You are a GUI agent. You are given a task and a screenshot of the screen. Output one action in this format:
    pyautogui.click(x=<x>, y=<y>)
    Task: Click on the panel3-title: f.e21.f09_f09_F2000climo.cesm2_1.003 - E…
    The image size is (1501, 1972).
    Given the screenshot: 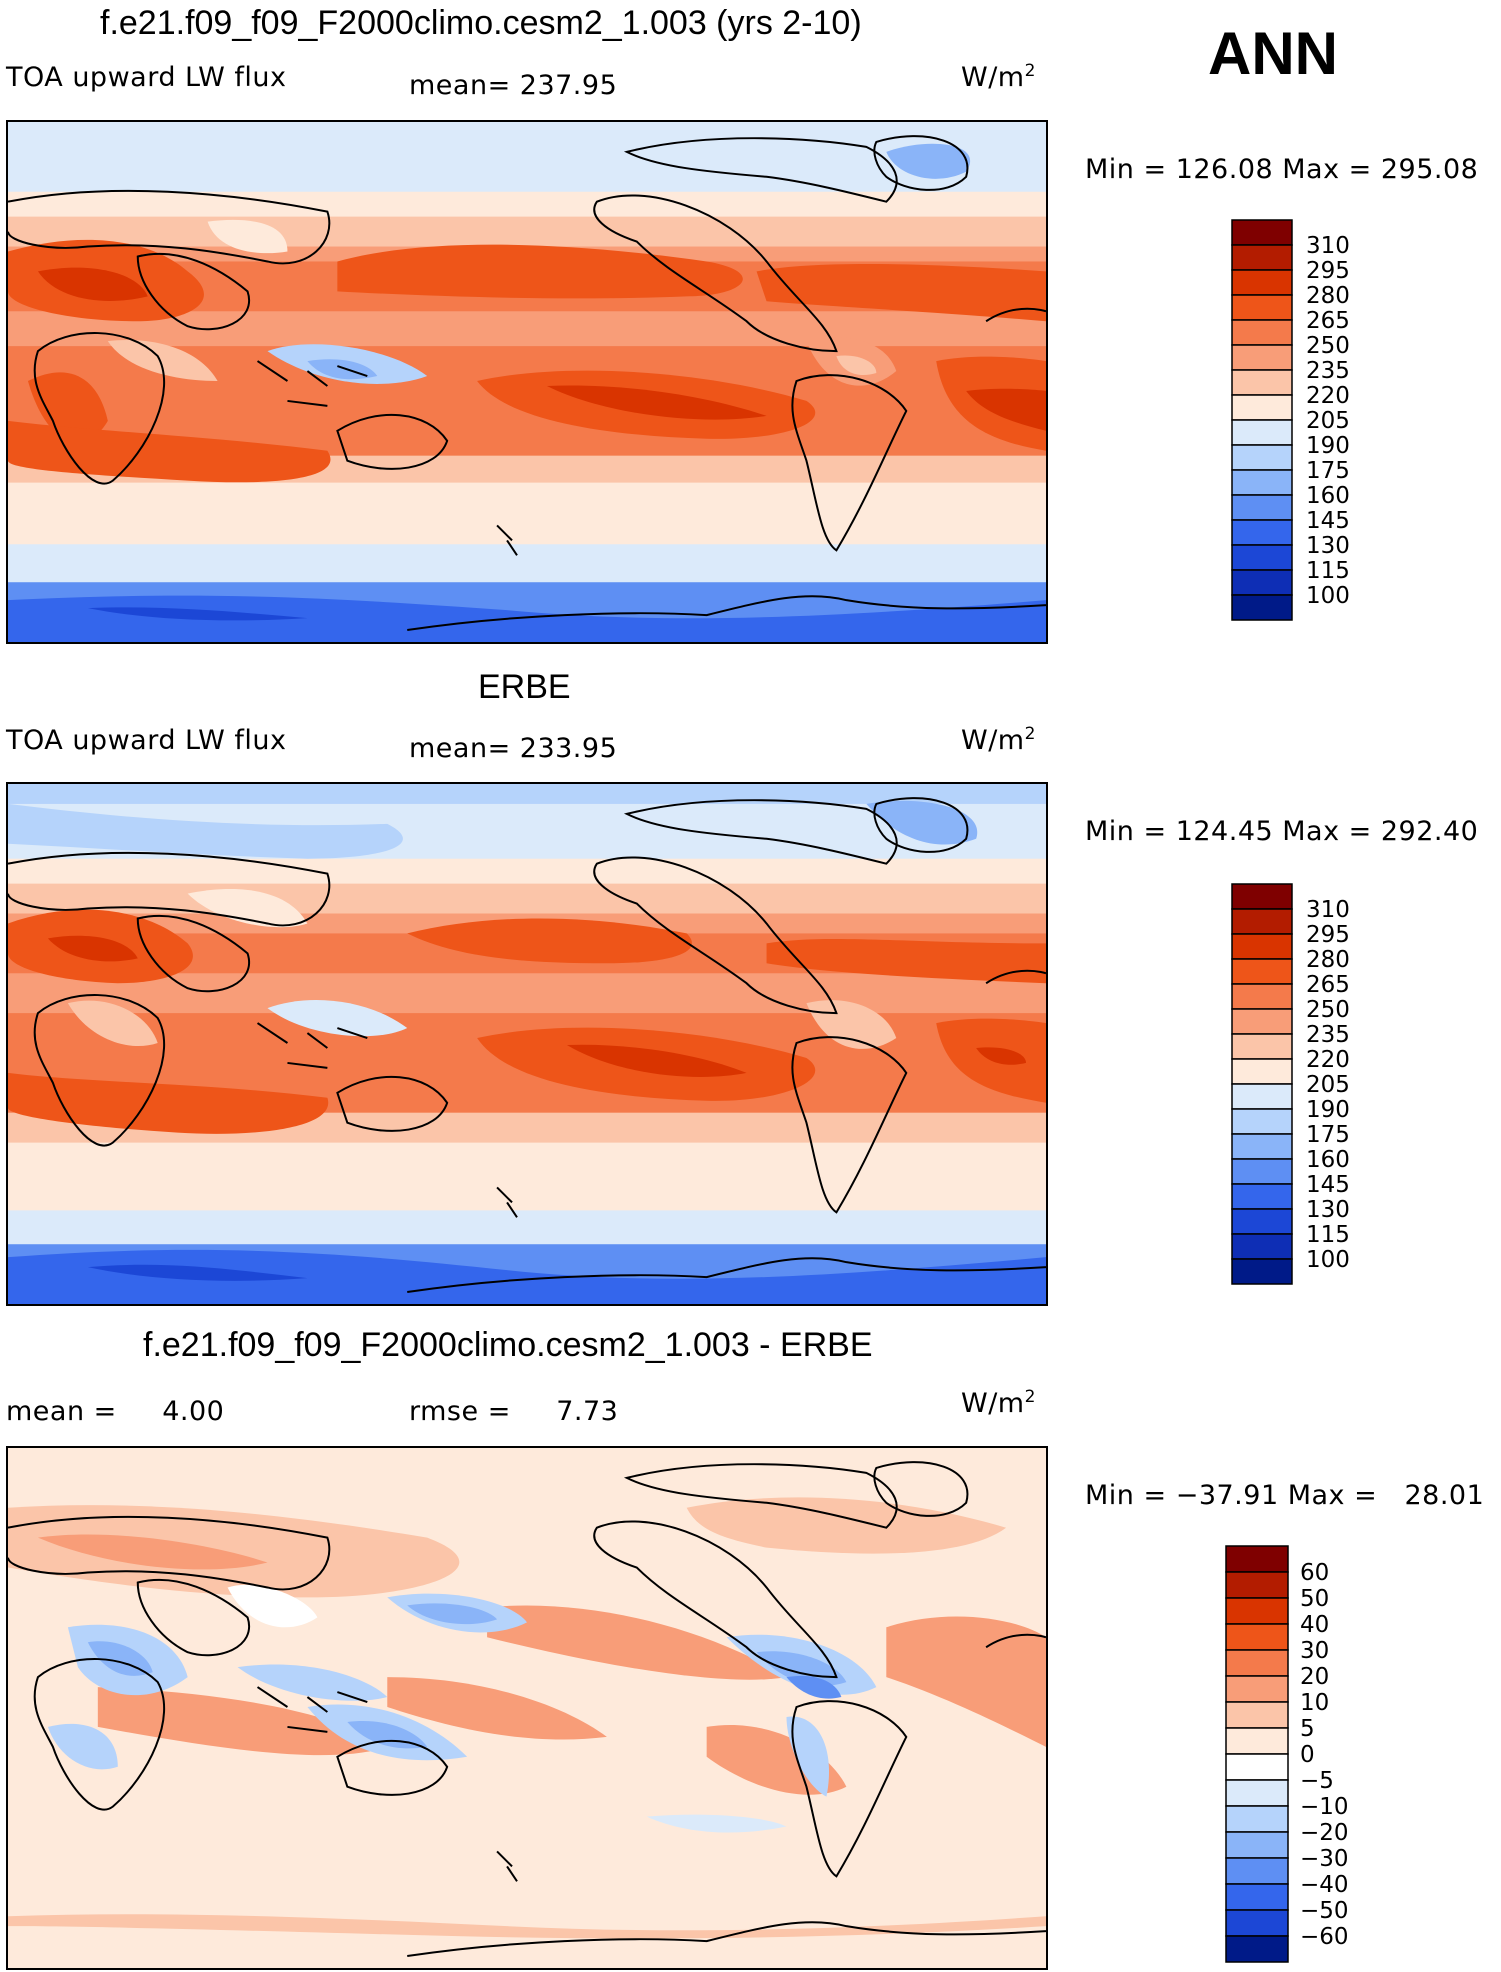 What is the action you would take?
    pyautogui.click(x=508, y=1345)
    